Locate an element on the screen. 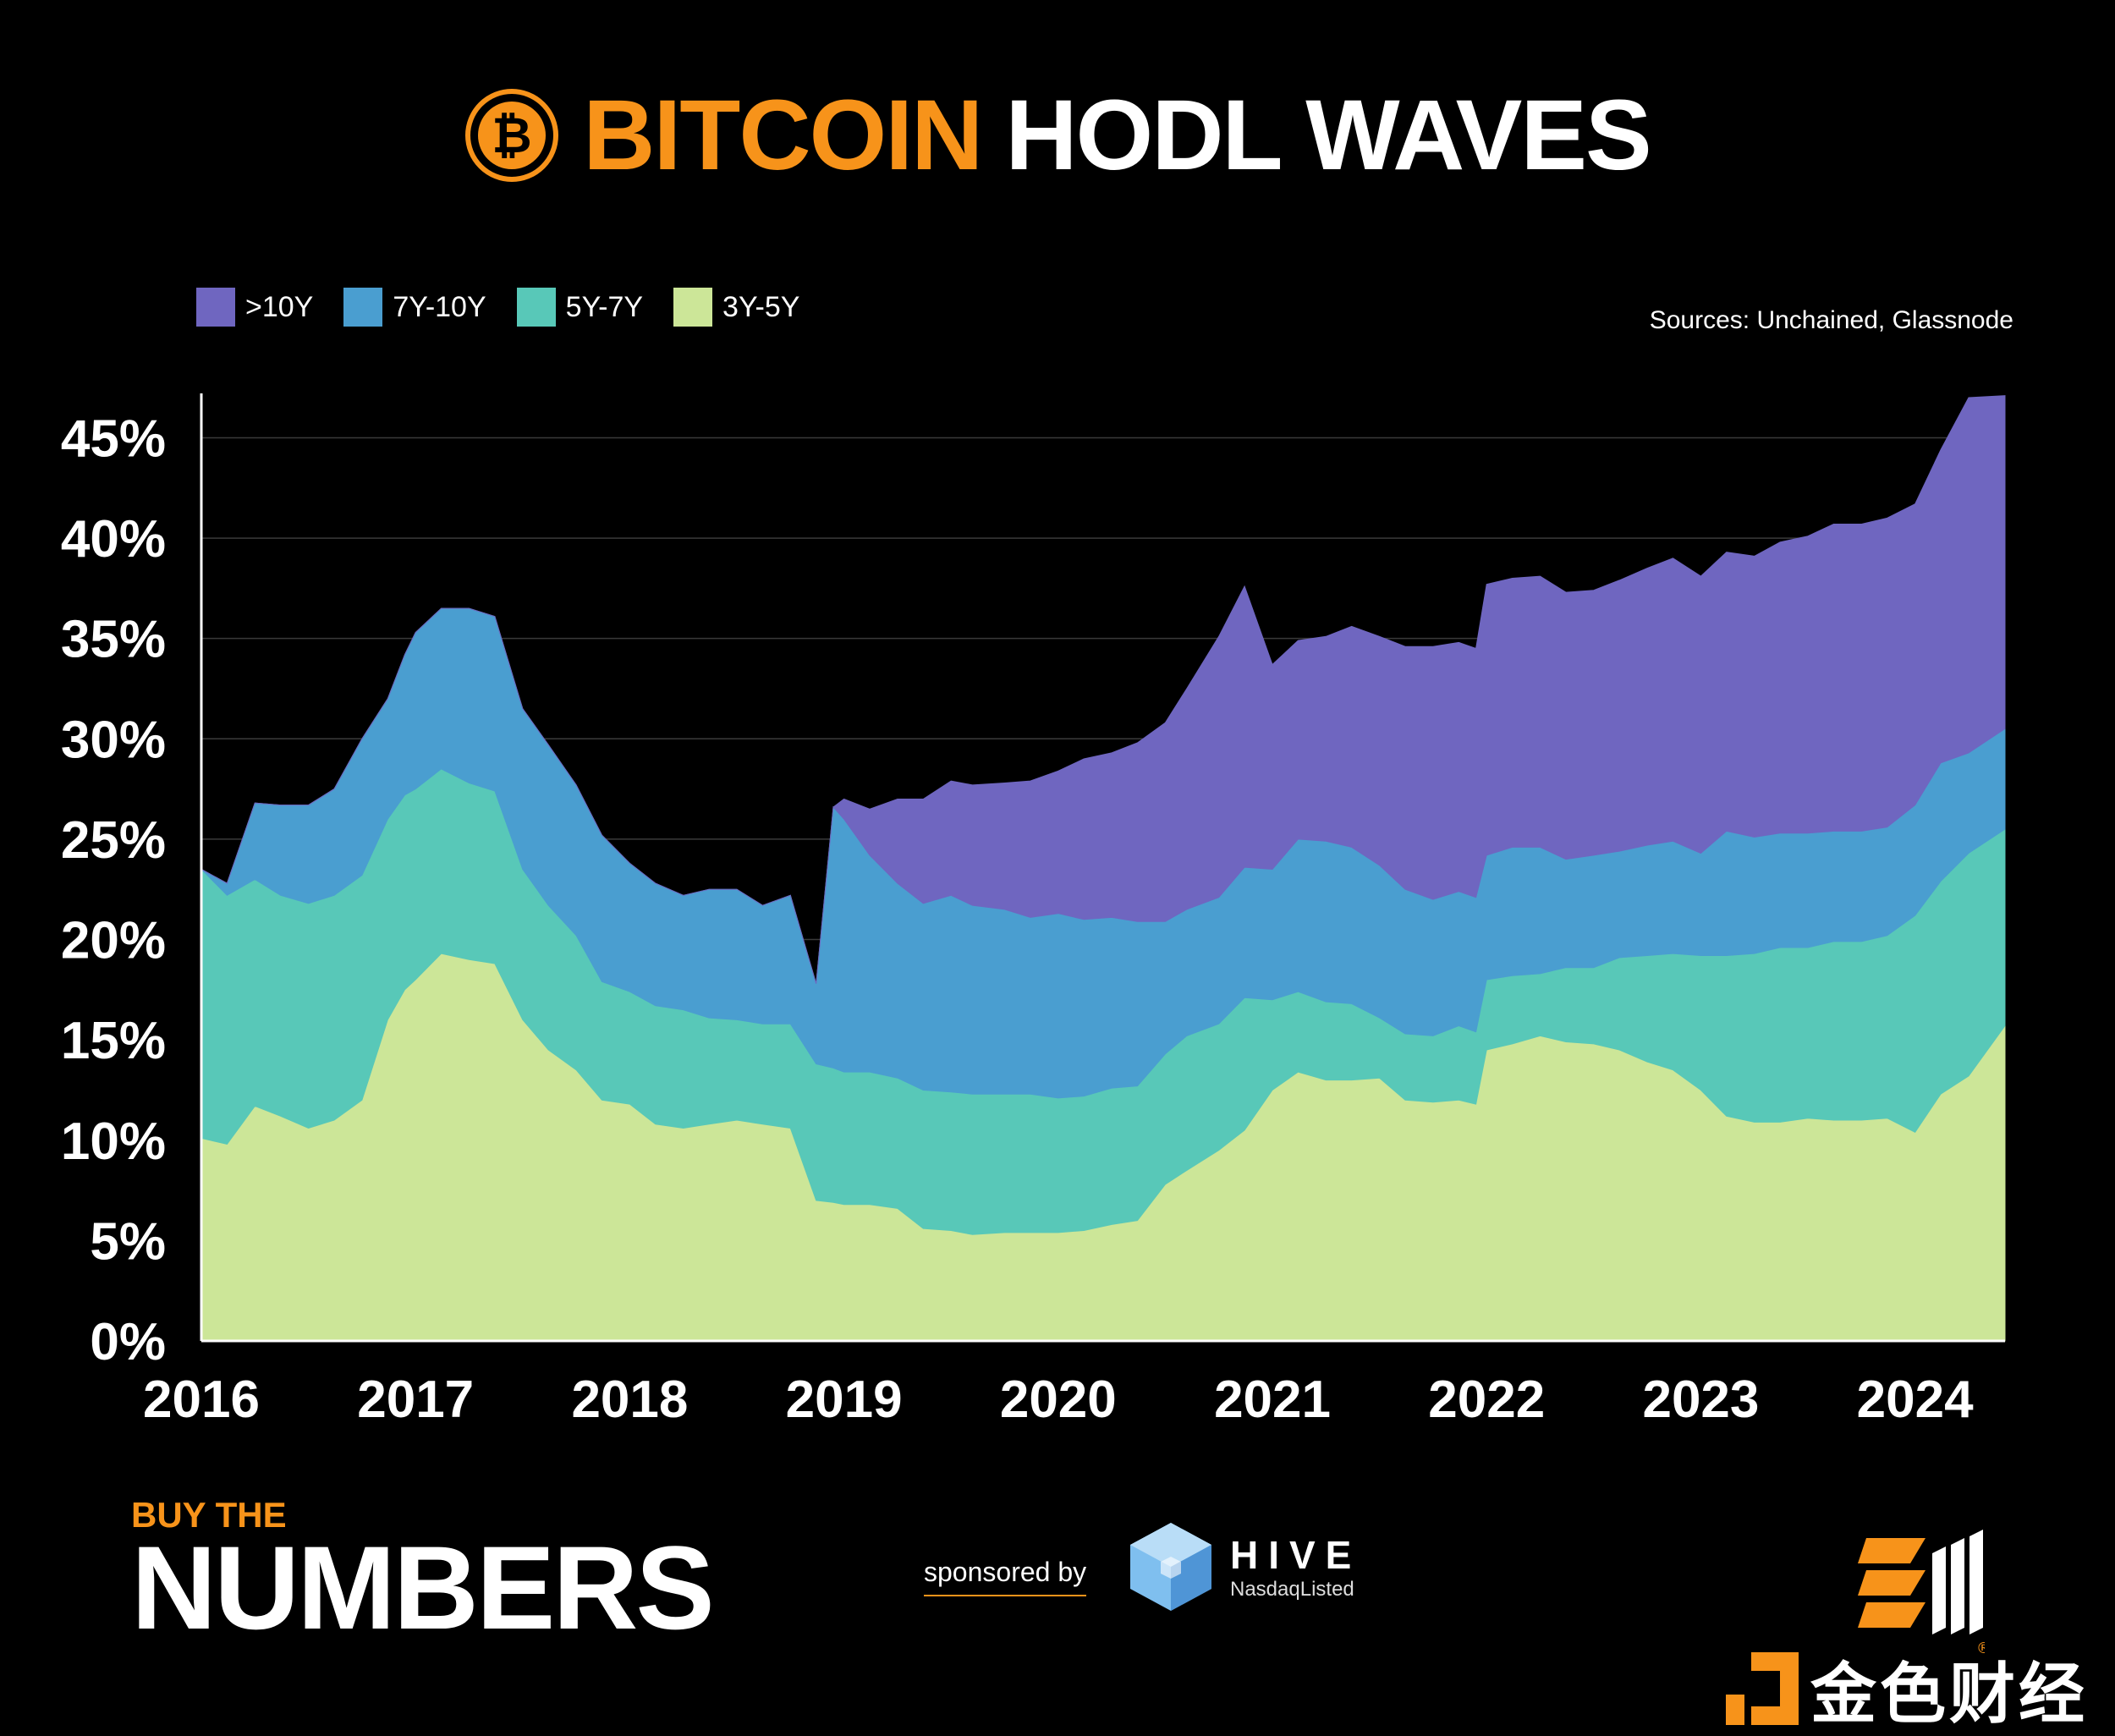 This screenshot has height=1736, width=2115. x-tick-label: 2016 is located at coordinates (201, 1400).